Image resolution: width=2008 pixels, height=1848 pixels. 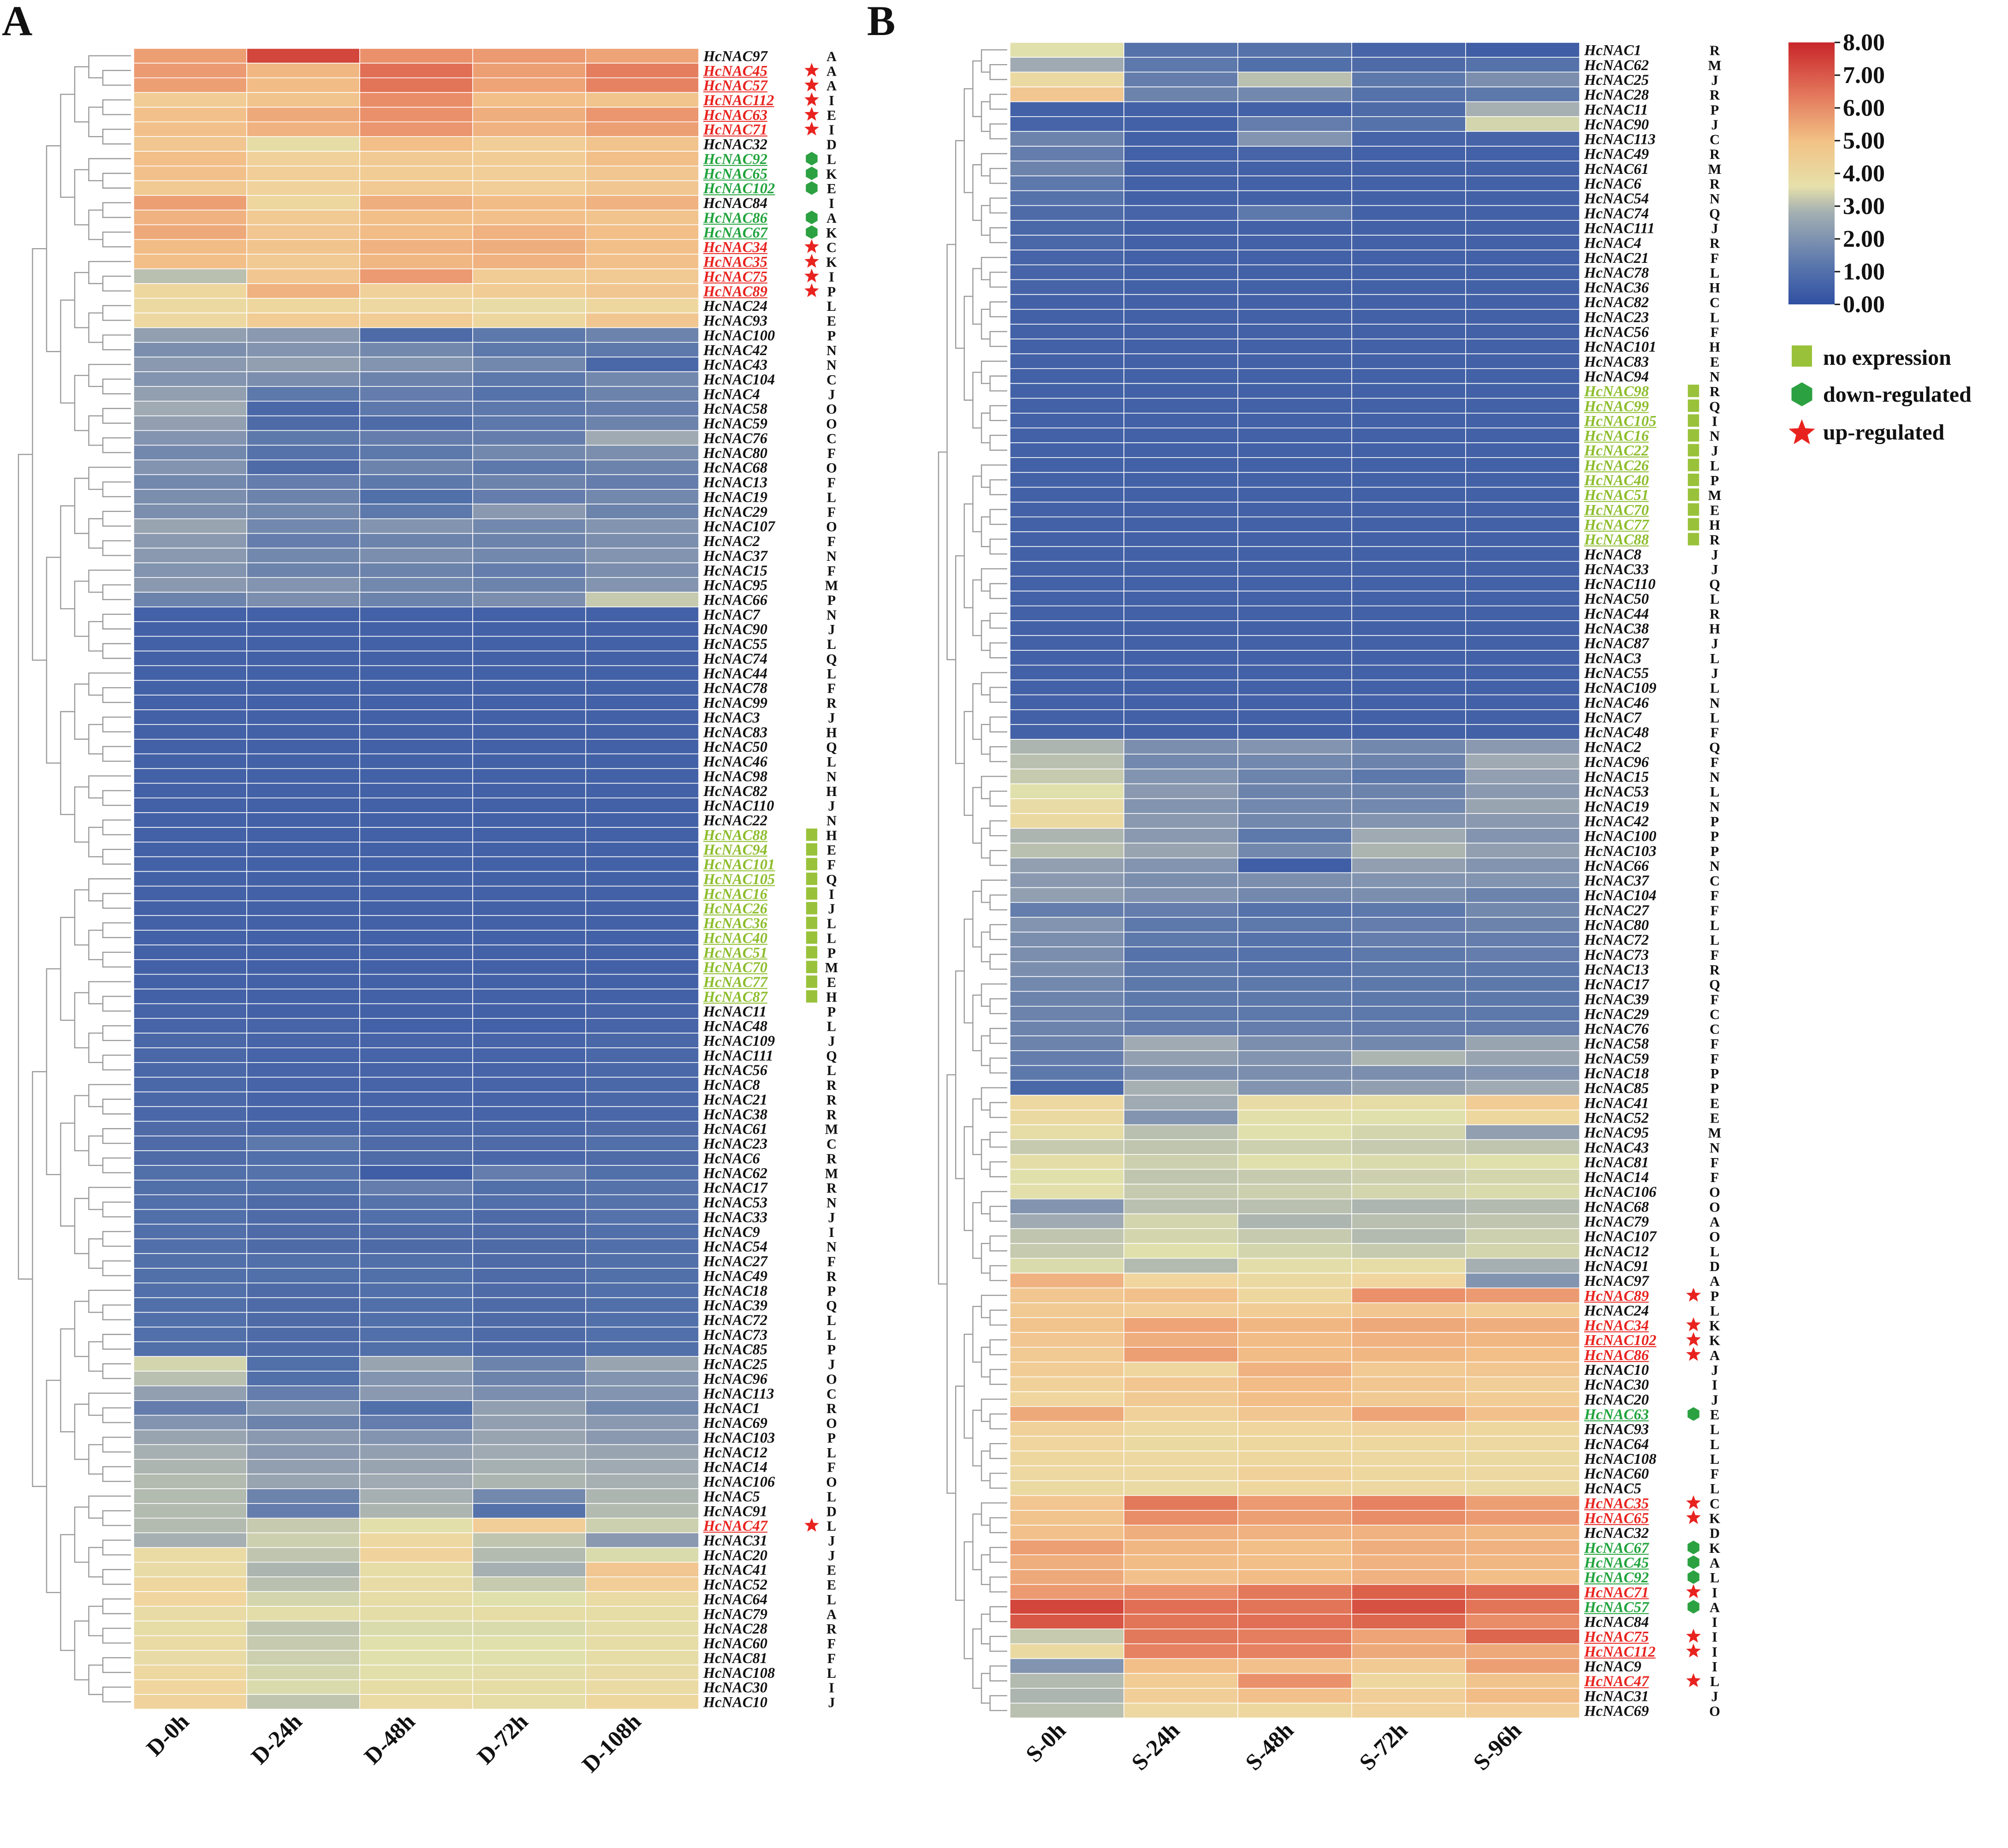 What do you see at coordinates (1365, 969) in the screenshot?
I see `heatmap-row: HcNAC13 R` at bounding box center [1365, 969].